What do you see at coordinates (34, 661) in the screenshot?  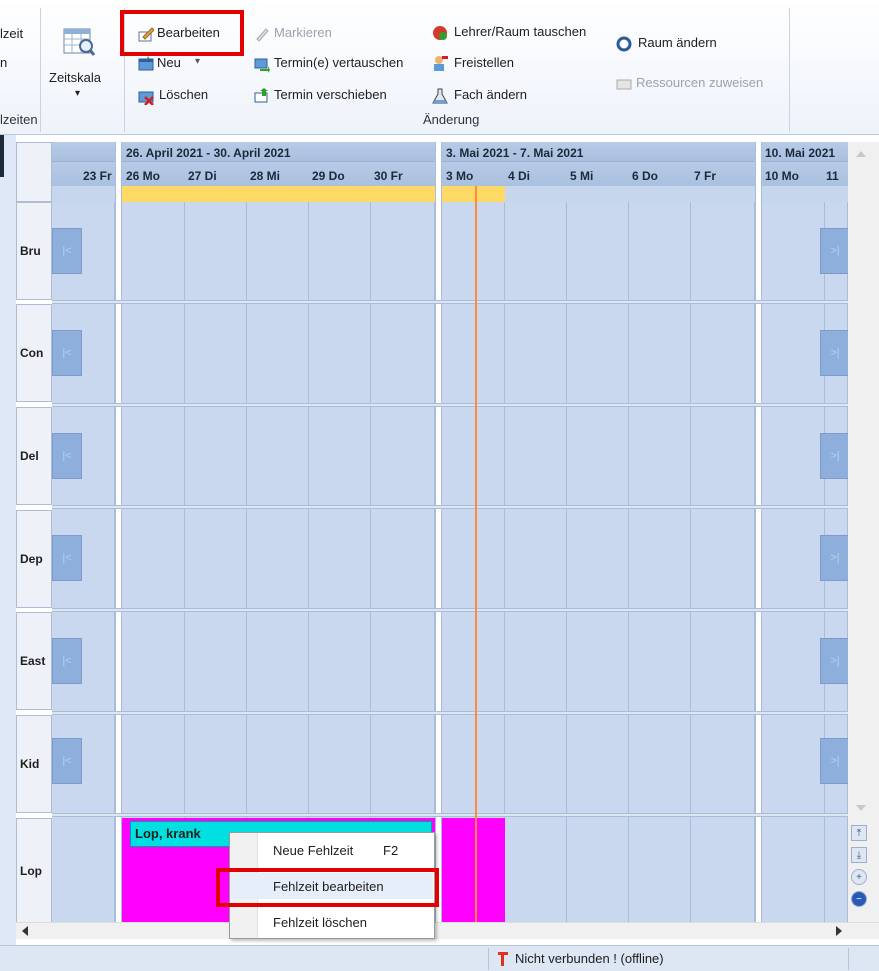 I see `row-label: East` at bounding box center [34, 661].